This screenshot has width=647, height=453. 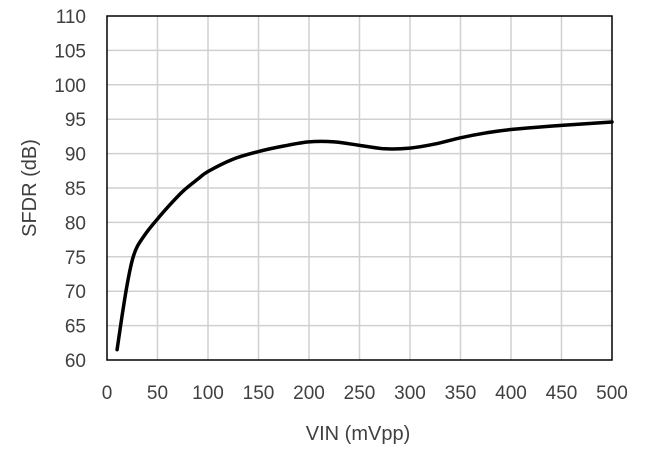 I want to click on y-axis-label: SFDR (dB), so click(x=30, y=188).